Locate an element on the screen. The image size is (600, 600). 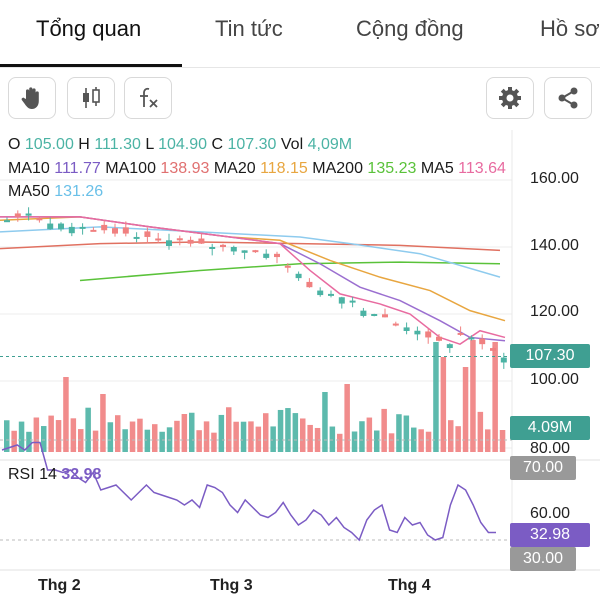
share-button is located at coordinates (568, 98).